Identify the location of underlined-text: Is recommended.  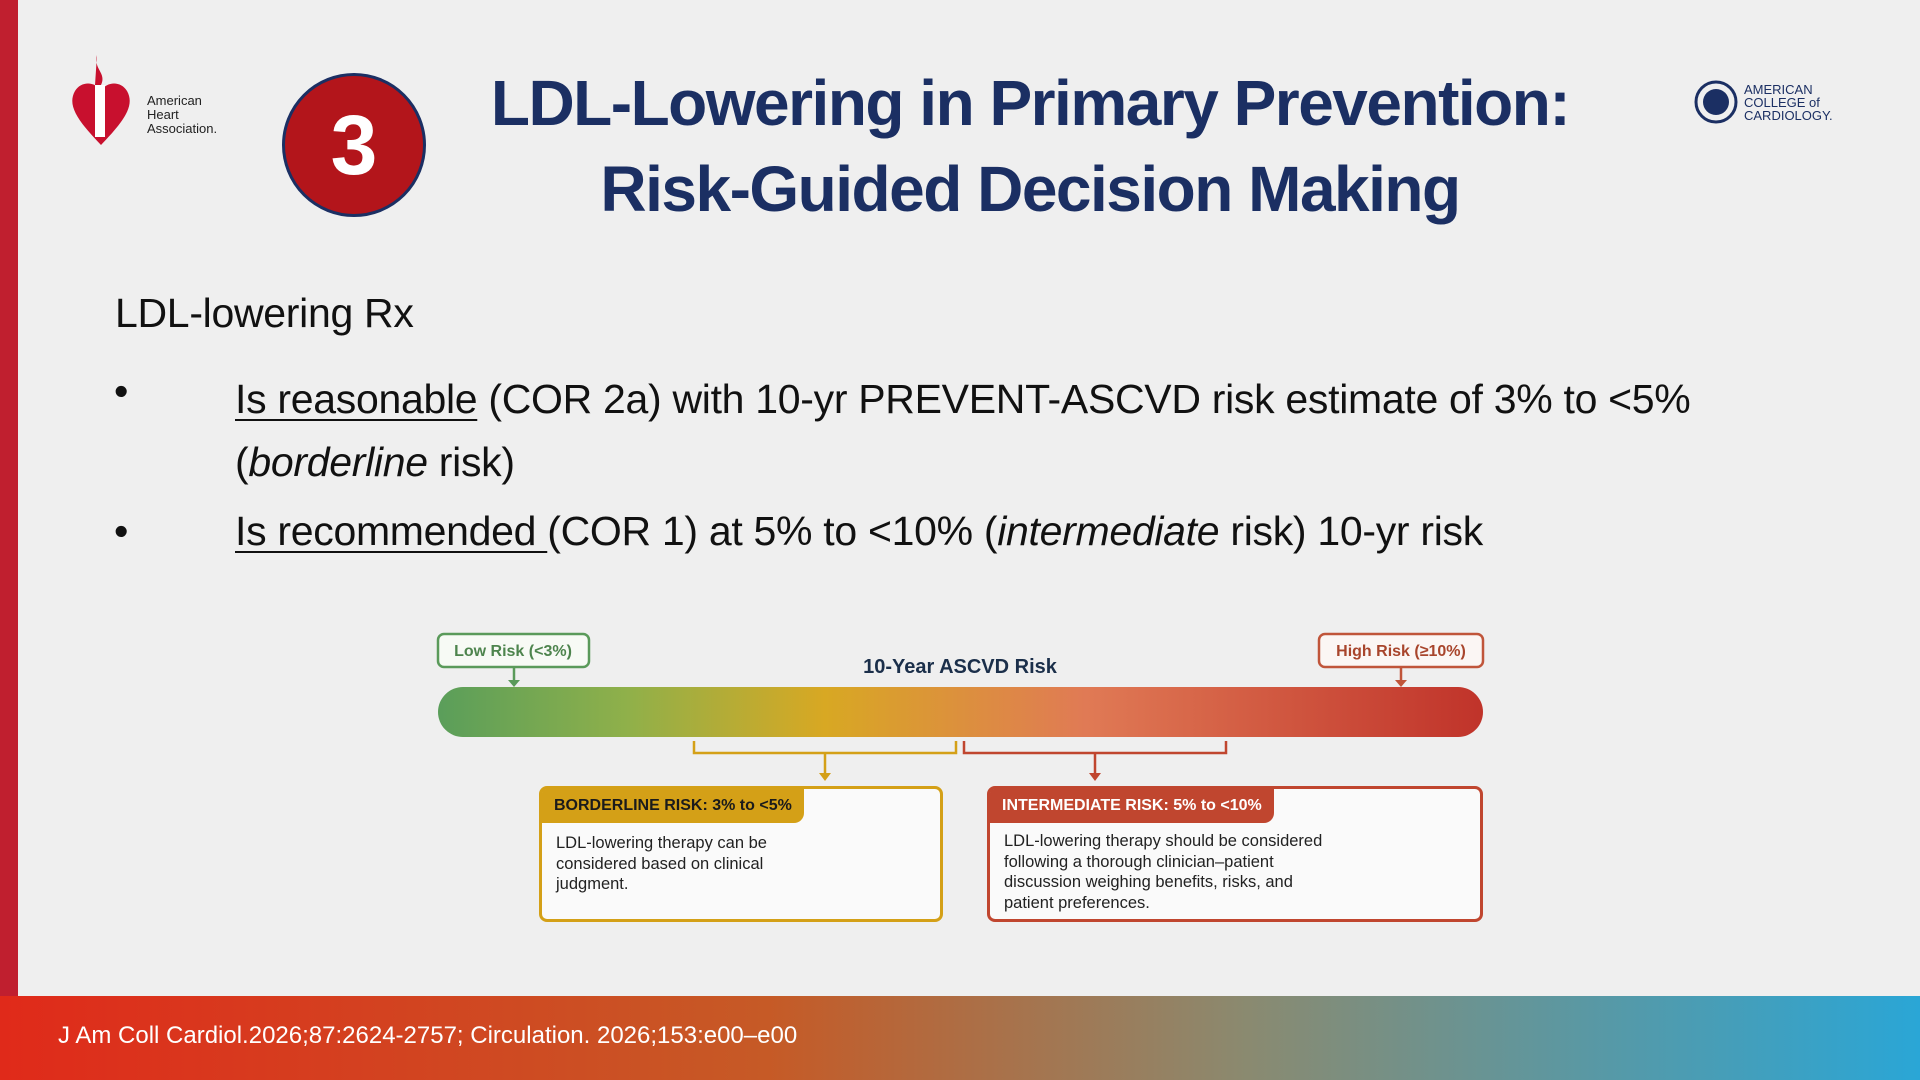
(391, 531).